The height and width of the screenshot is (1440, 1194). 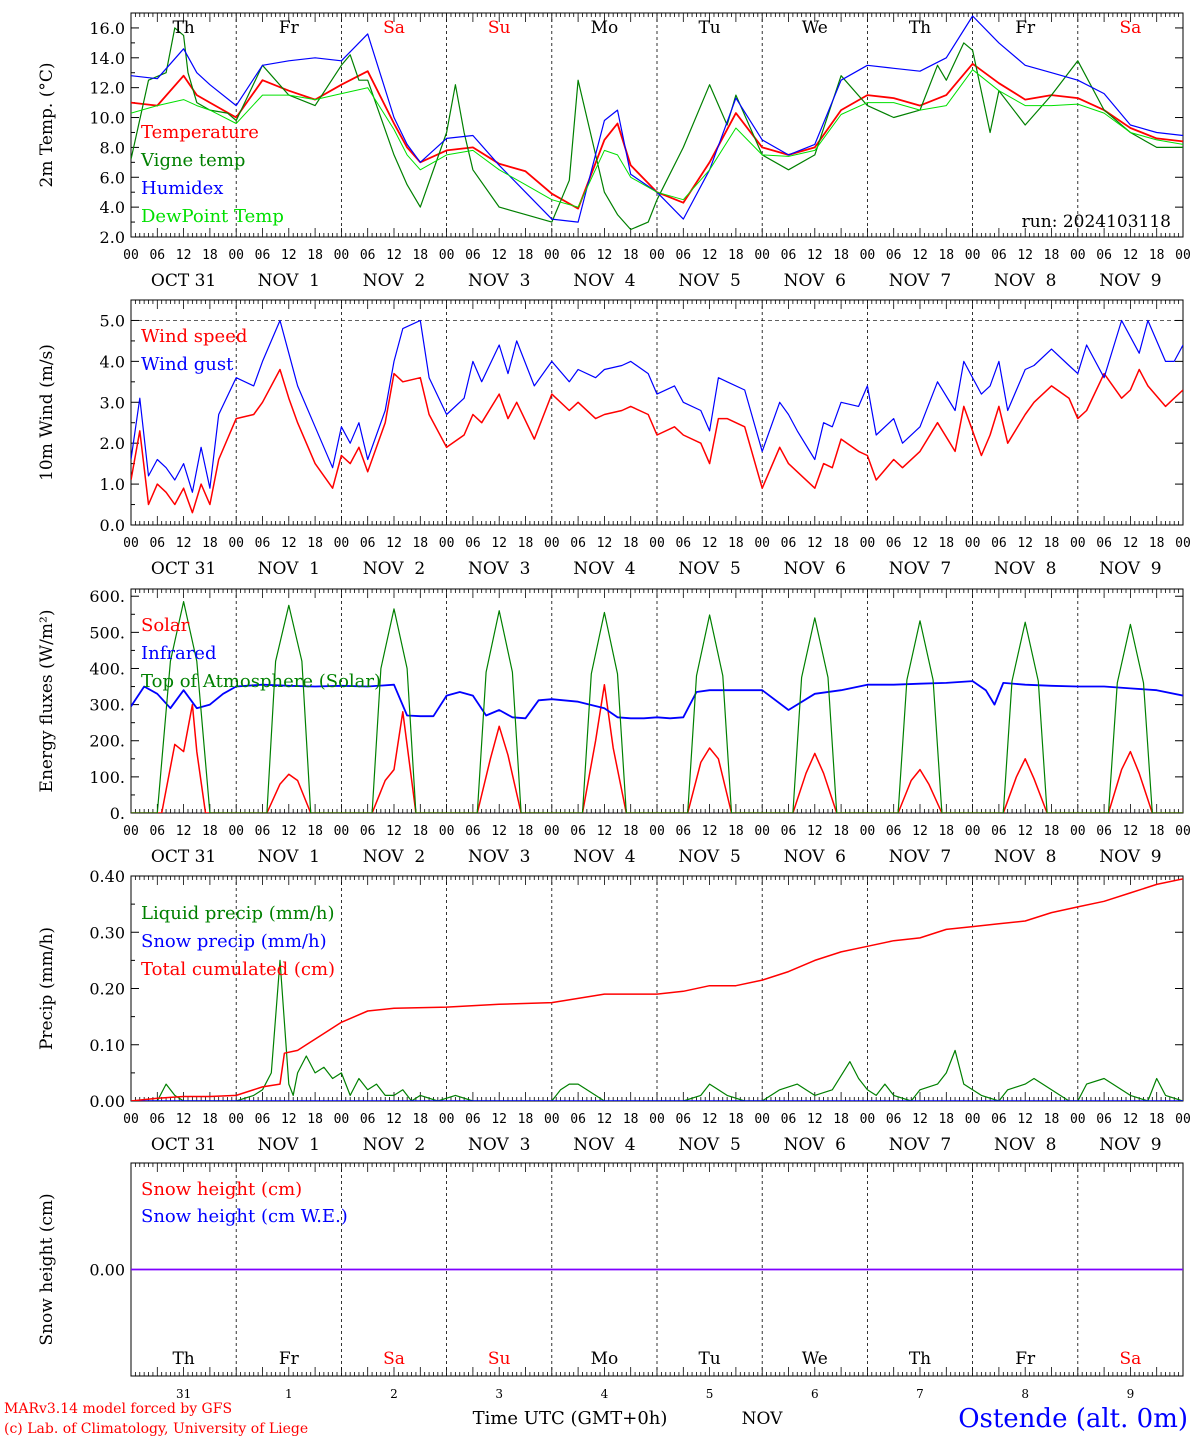 What do you see at coordinates (1130, 857) in the screenshot?
I see `energy-day-label: NOV 9` at bounding box center [1130, 857].